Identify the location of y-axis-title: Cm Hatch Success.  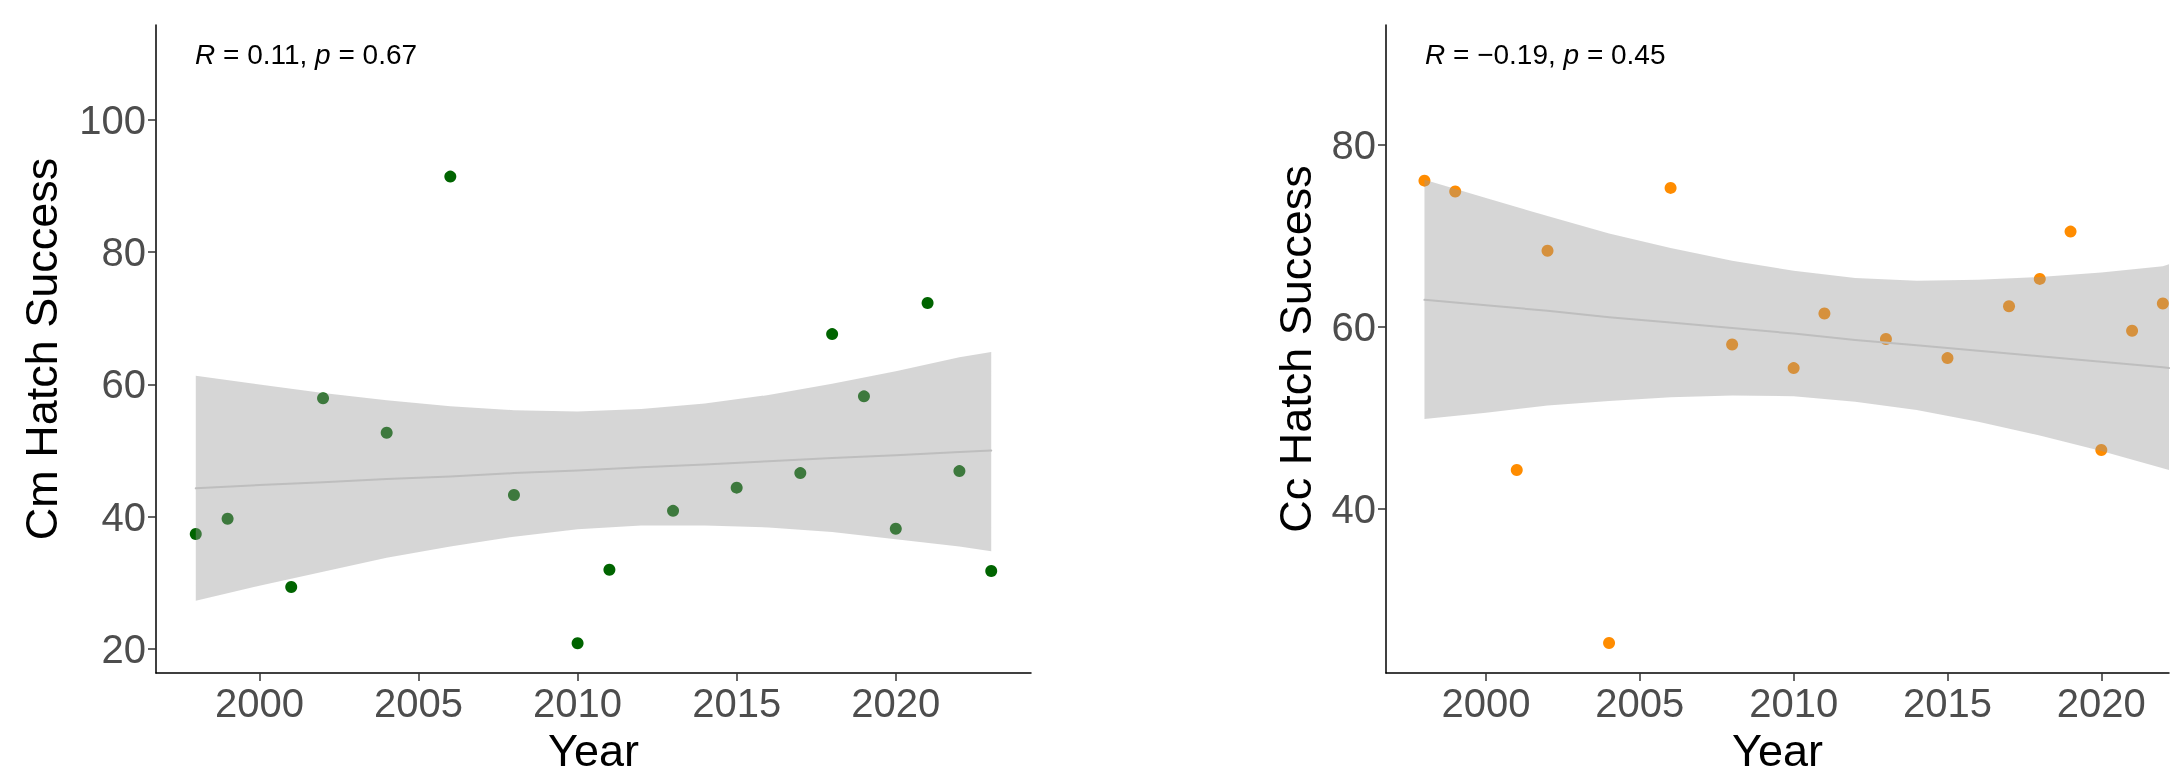
(41, 349).